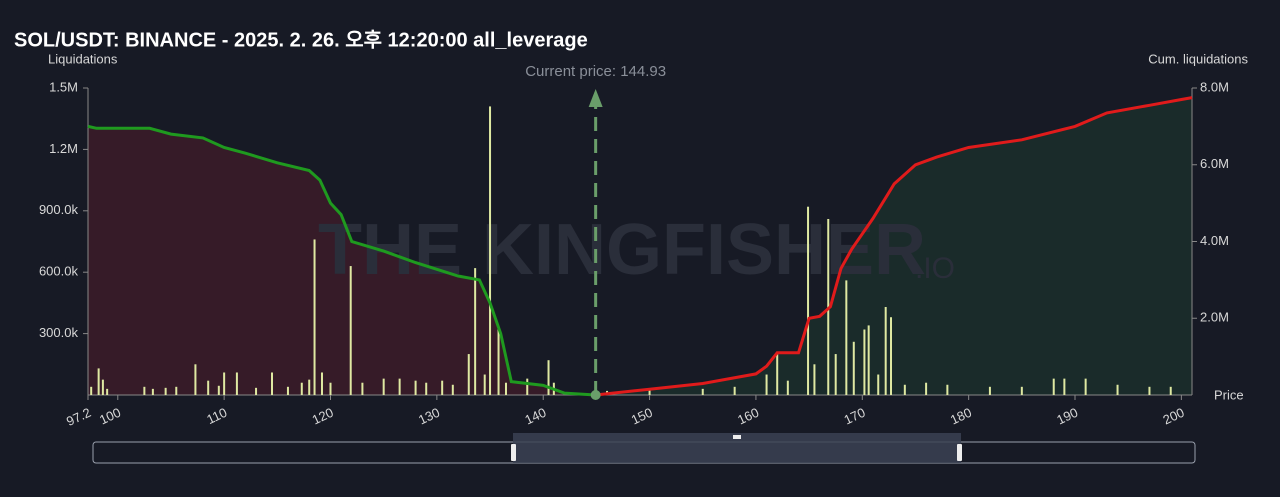  Describe the element at coordinates (63, 148) in the screenshot. I see `y-tick-label: 1.2M` at that location.